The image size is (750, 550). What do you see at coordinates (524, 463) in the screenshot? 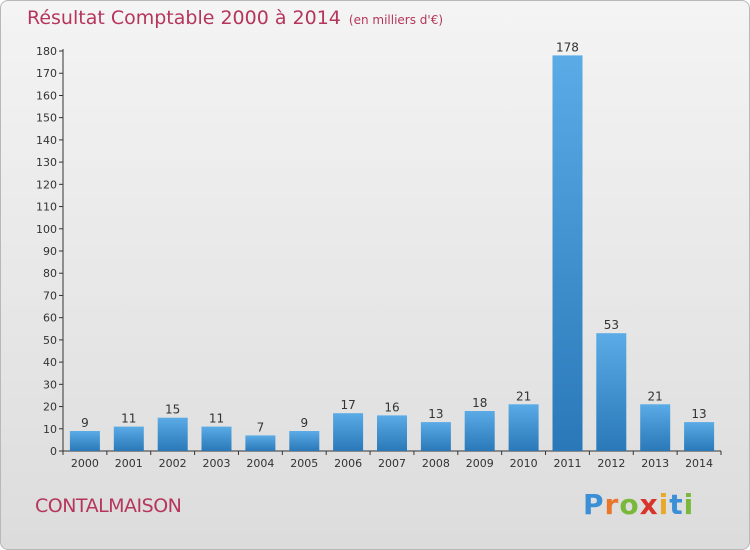
I see `x-tick-label: 2010` at bounding box center [524, 463].